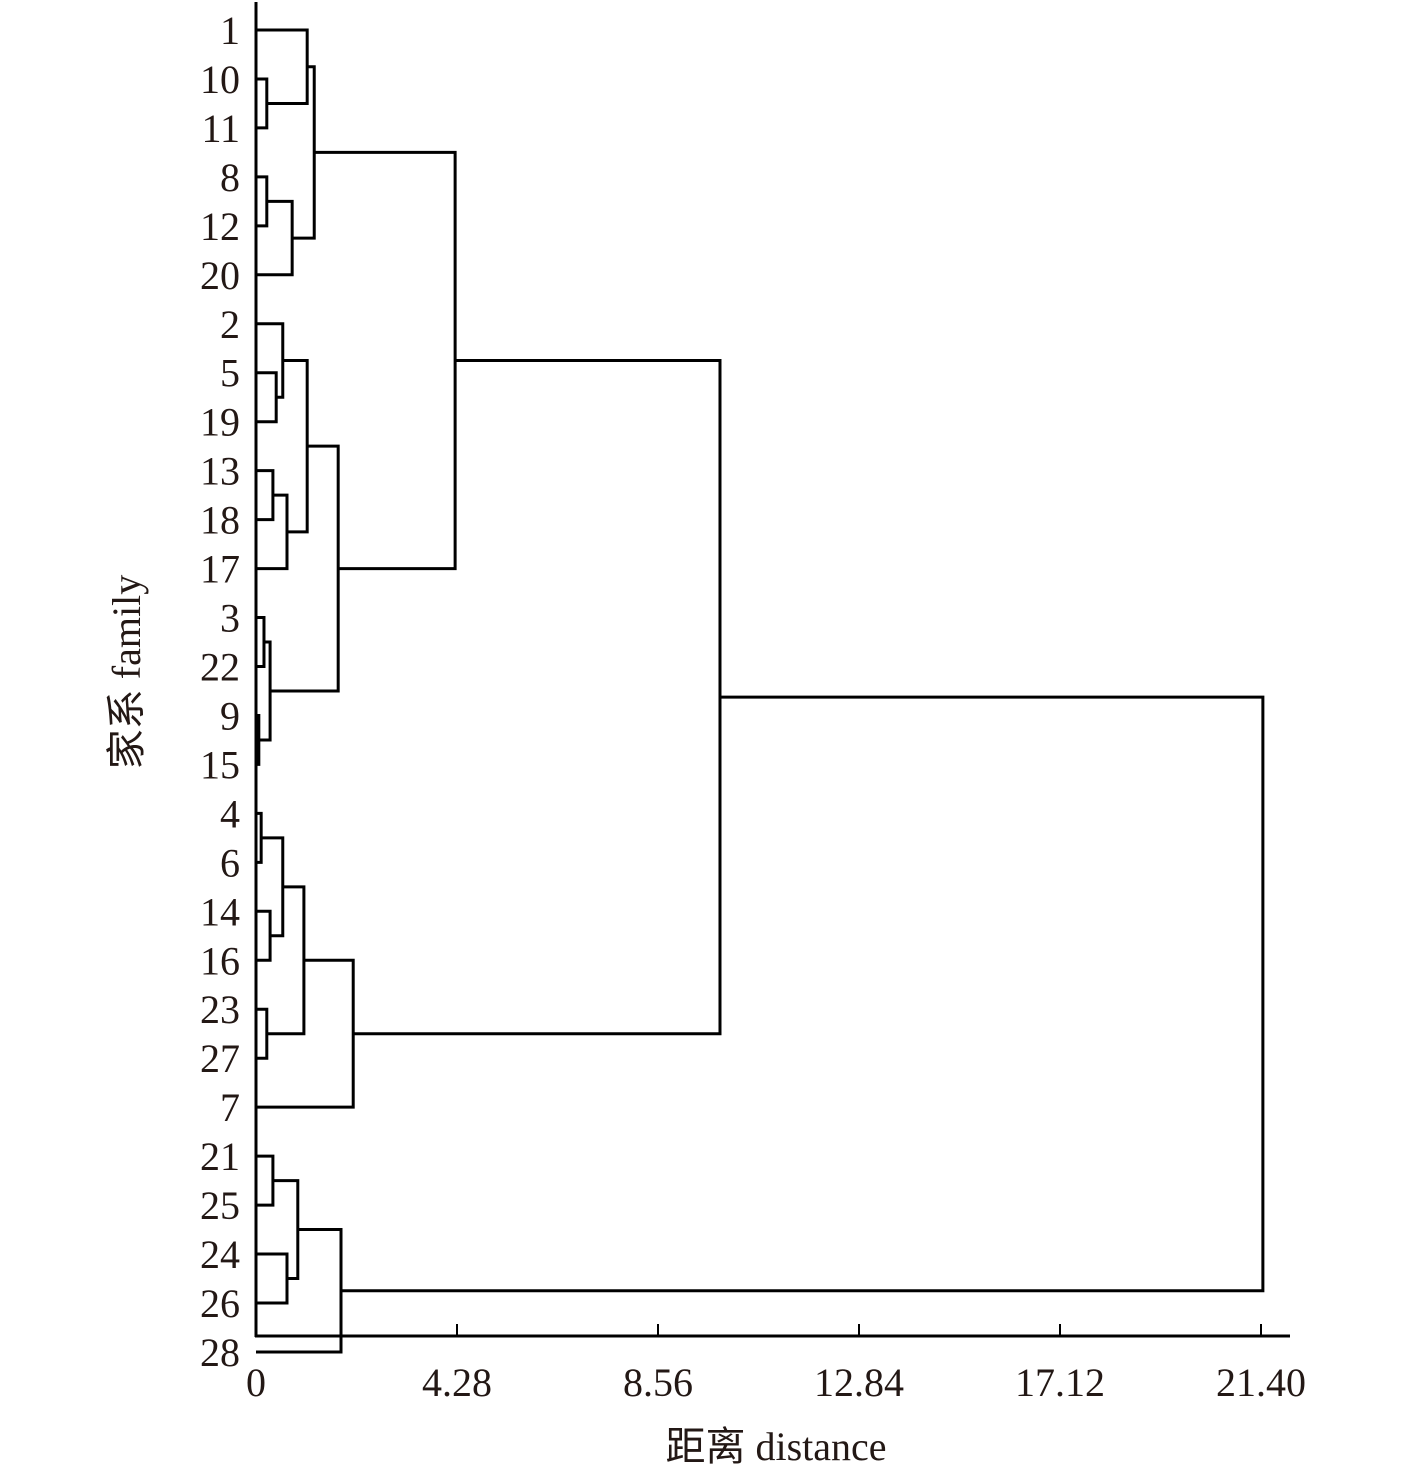 The image size is (1417, 1466). What do you see at coordinates (220, 911) in the screenshot?
I see `leaf-label: 14` at bounding box center [220, 911].